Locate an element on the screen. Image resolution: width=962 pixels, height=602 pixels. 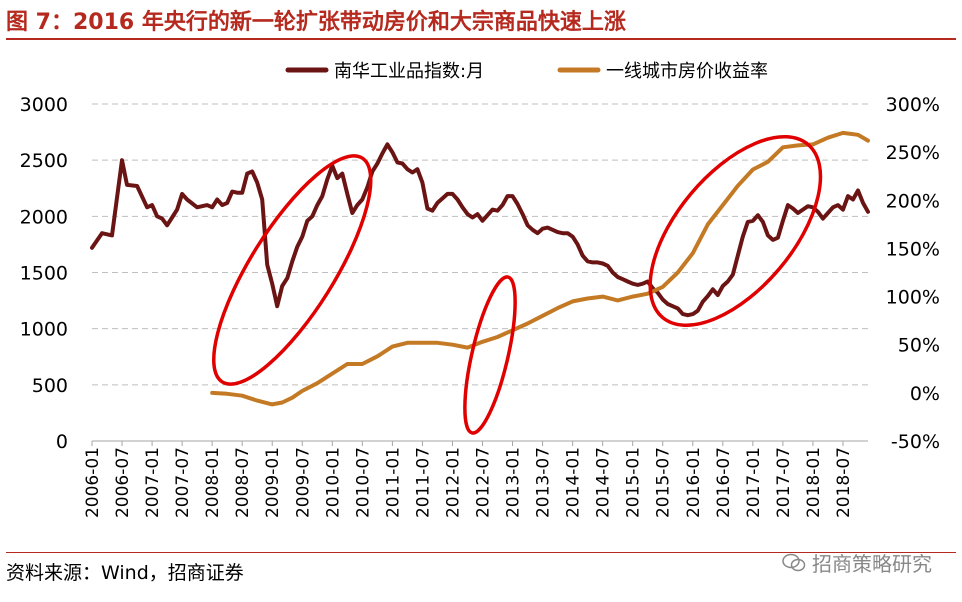
x-tick-label: 2017-01 is located at coordinates (754, 482).